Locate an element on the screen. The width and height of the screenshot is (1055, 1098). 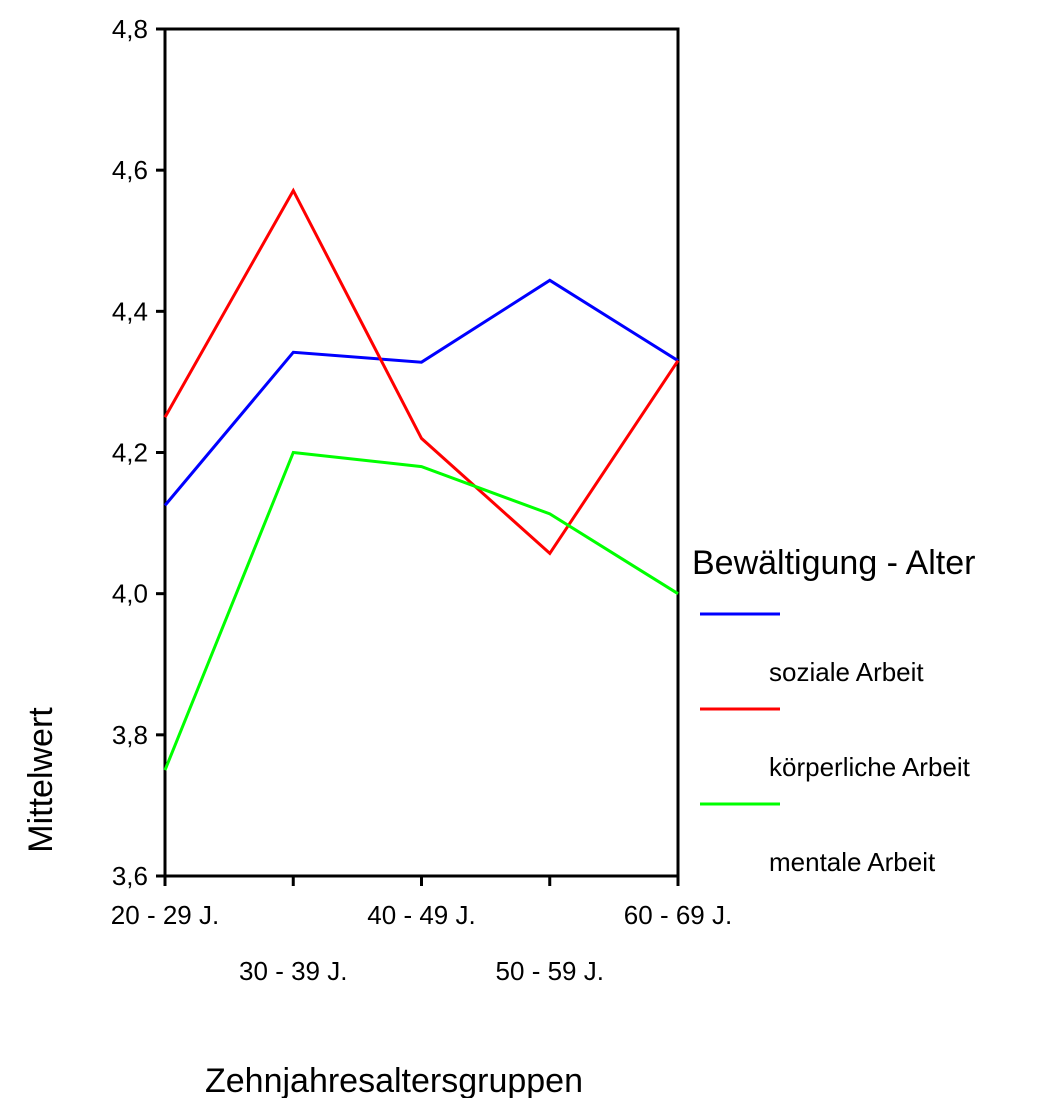
y-tick-label: 4,4 is located at coordinates (130, 311).